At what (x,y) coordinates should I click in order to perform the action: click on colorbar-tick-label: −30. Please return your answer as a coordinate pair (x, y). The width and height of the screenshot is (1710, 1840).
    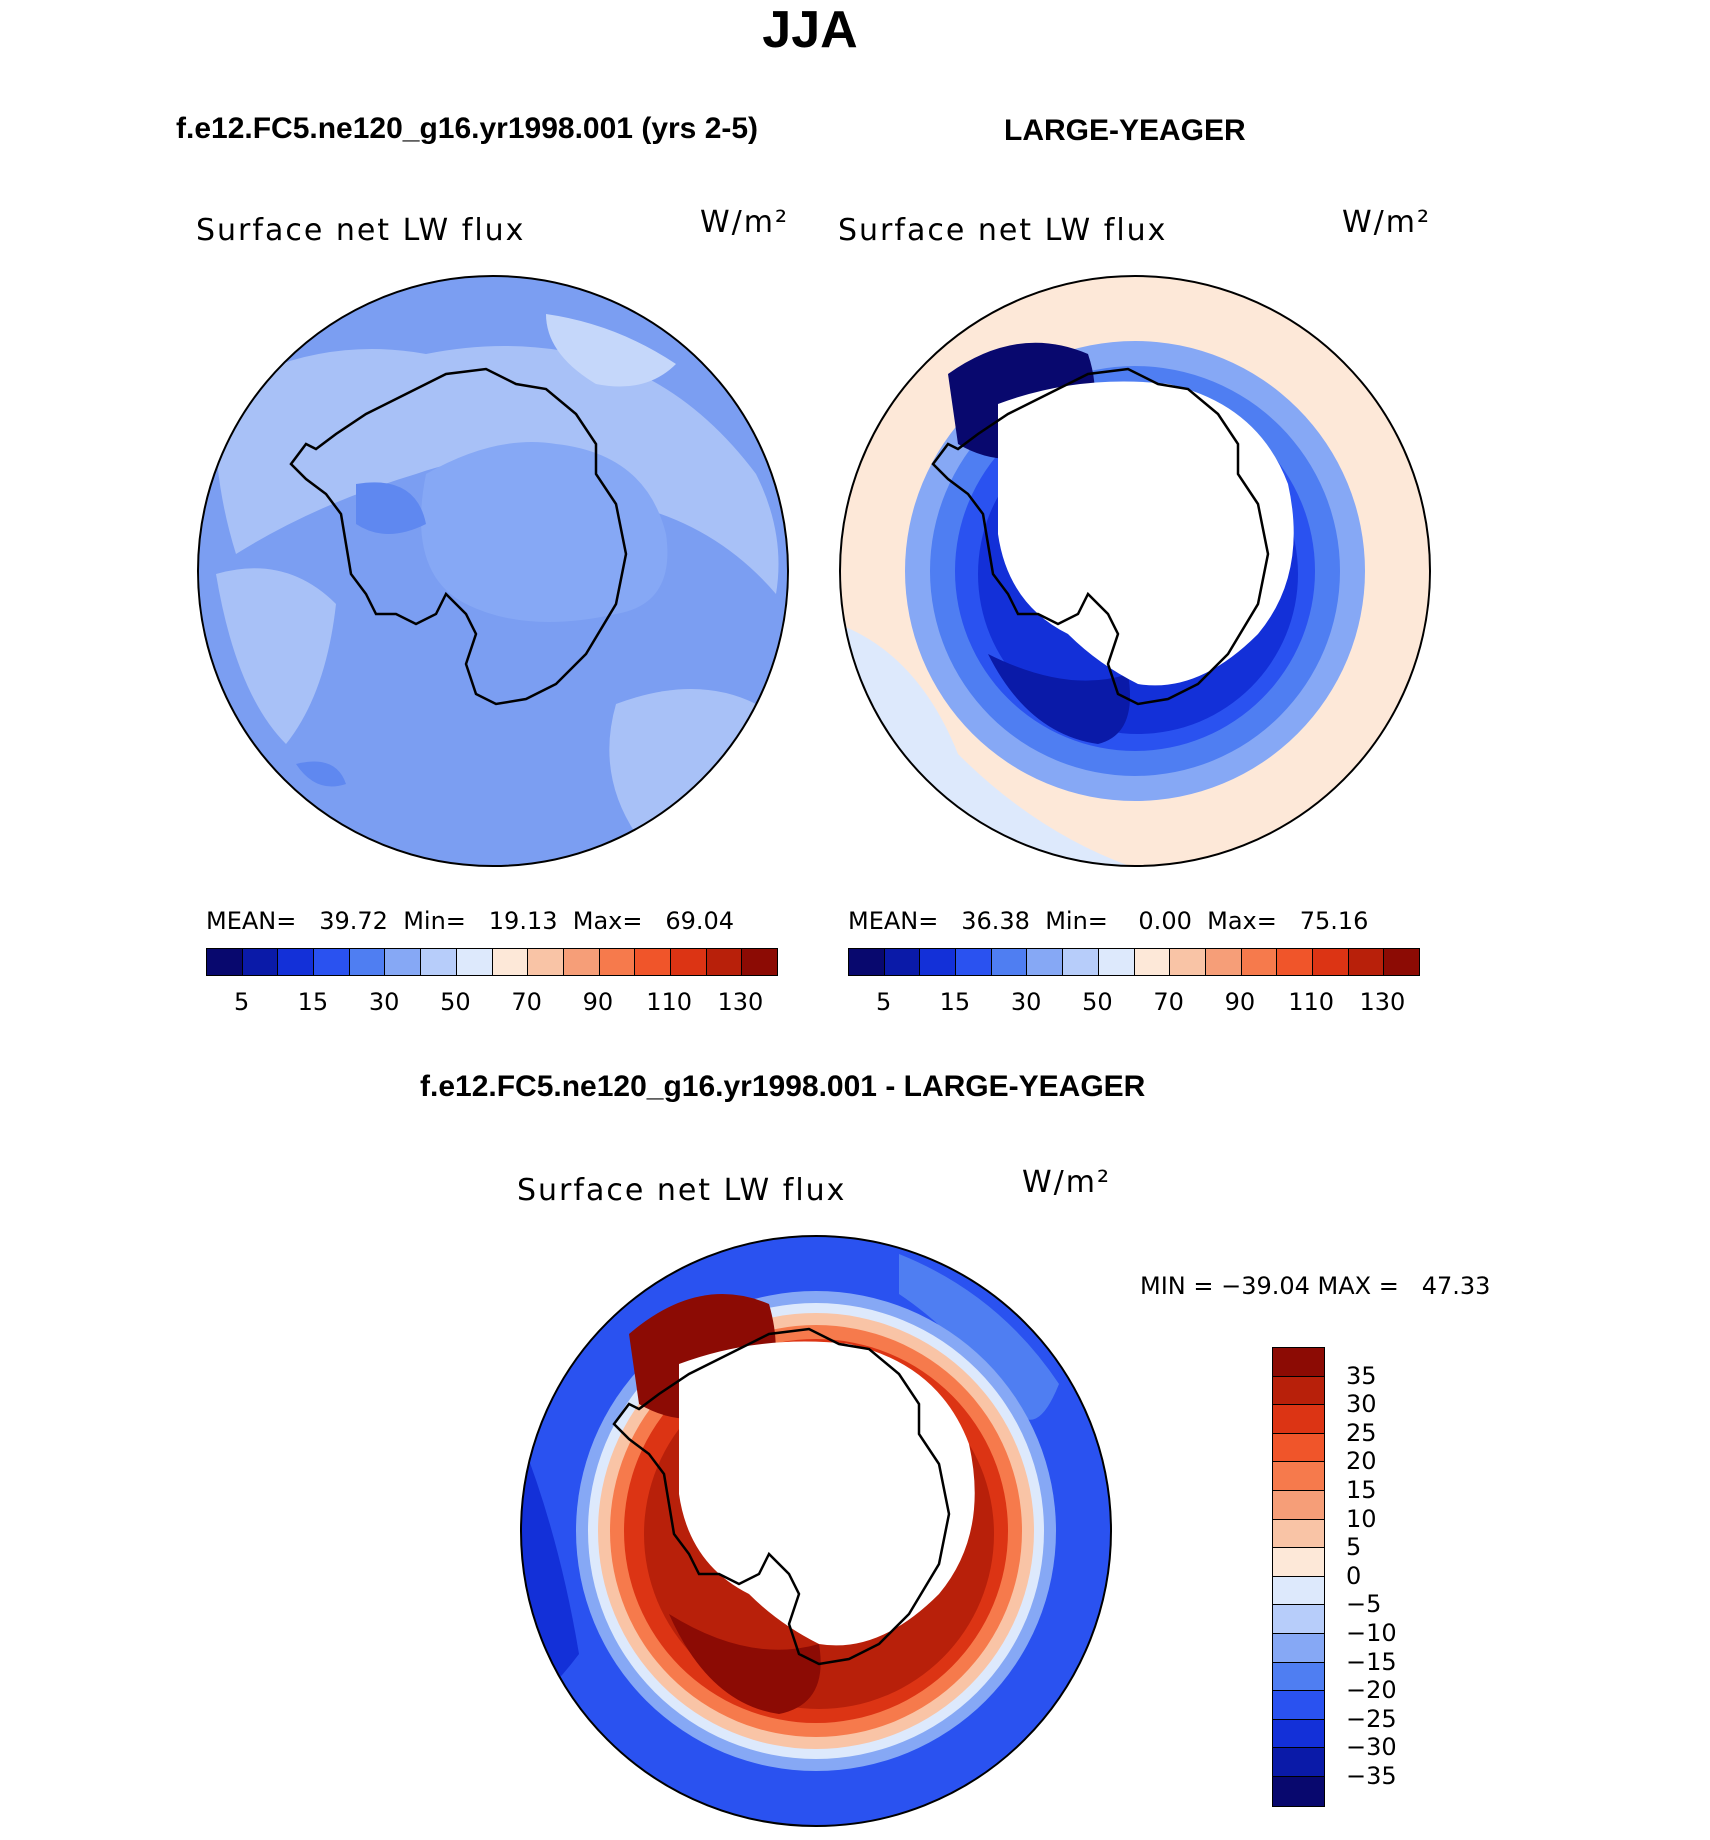
    Looking at the image, I should click on (1371, 1747).